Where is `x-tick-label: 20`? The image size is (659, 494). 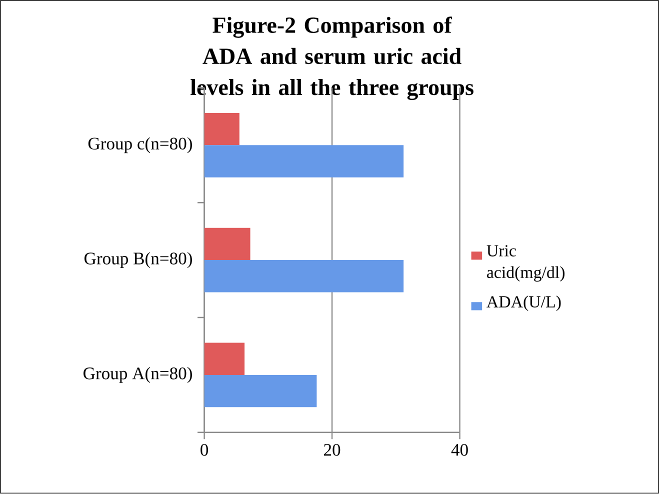 x-tick-label: 20 is located at coordinates (332, 450).